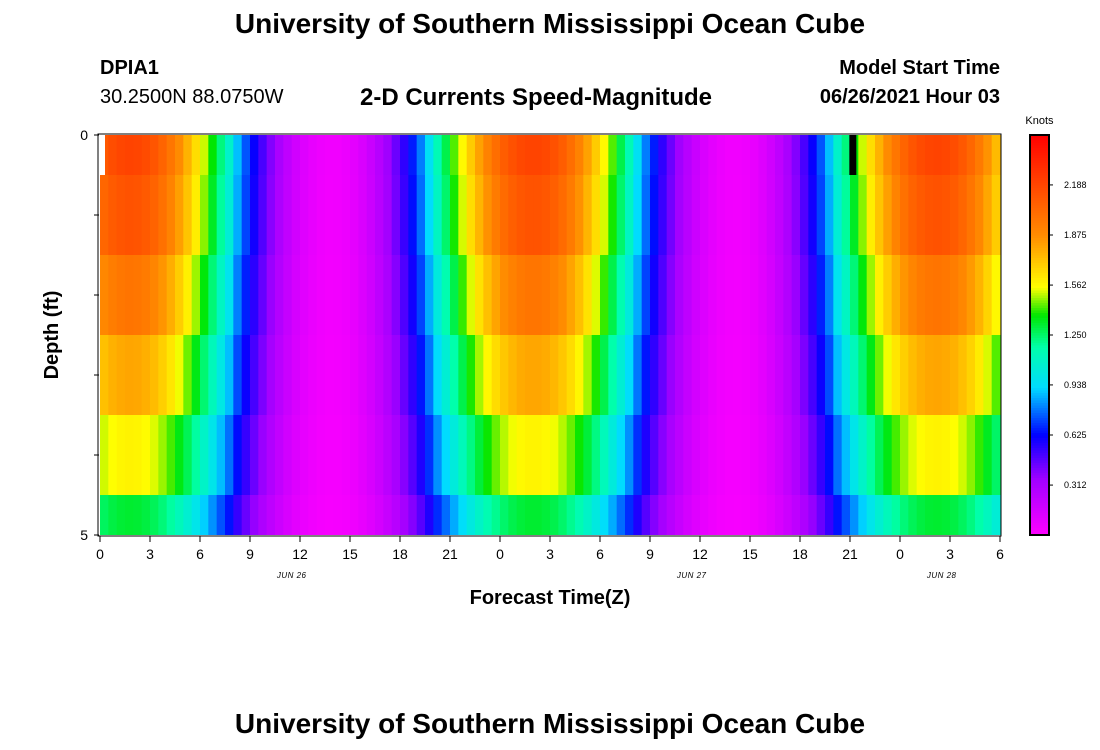 The width and height of the screenshot is (1100, 750). What do you see at coordinates (84, 535) in the screenshot?
I see `y-tick-label: 5` at bounding box center [84, 535].